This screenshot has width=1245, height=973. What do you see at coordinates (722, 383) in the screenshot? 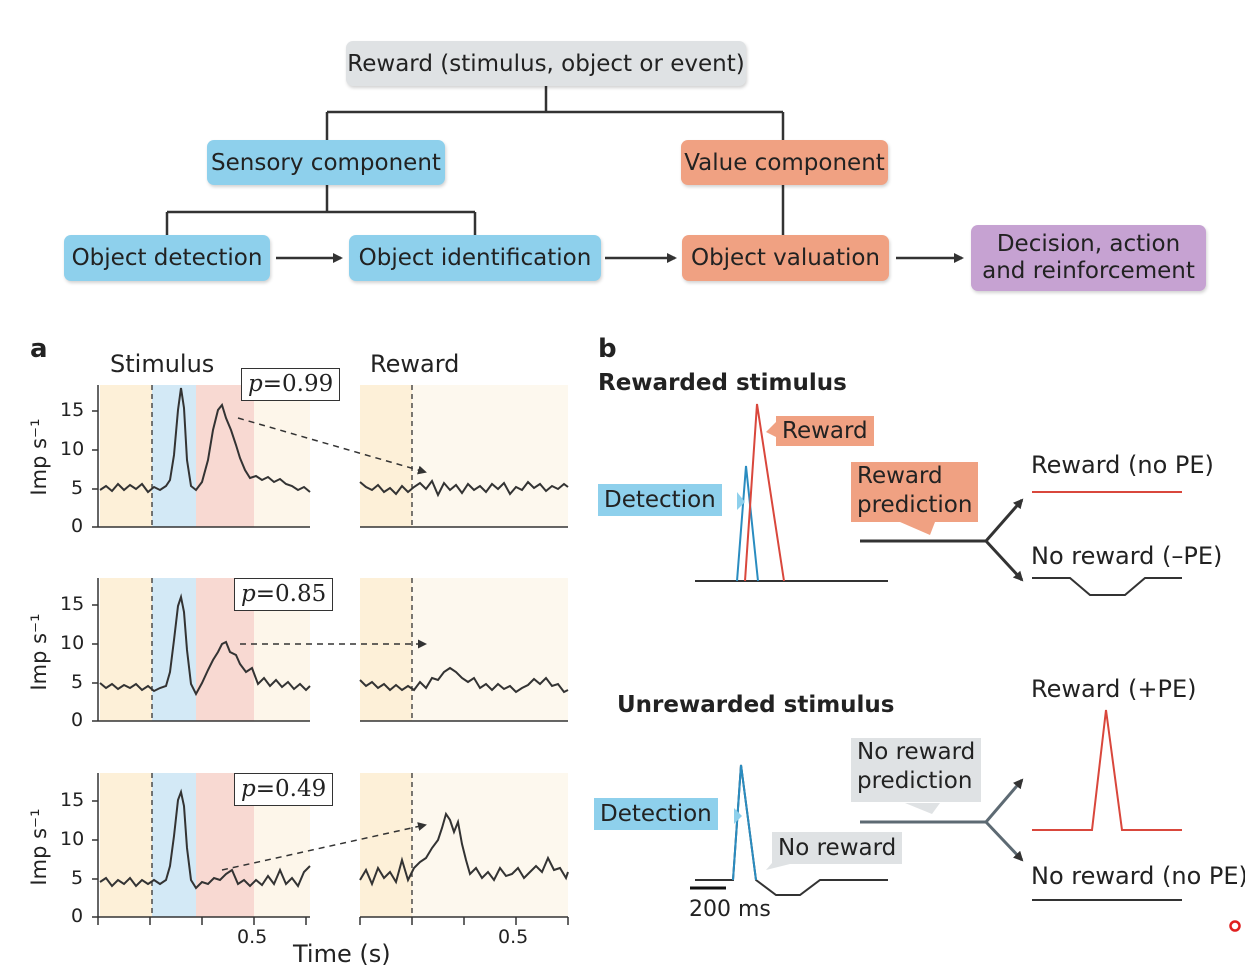
I see `rewarded-stimulus-title: Rewarded stimulus` at bounding box center [722, 383].